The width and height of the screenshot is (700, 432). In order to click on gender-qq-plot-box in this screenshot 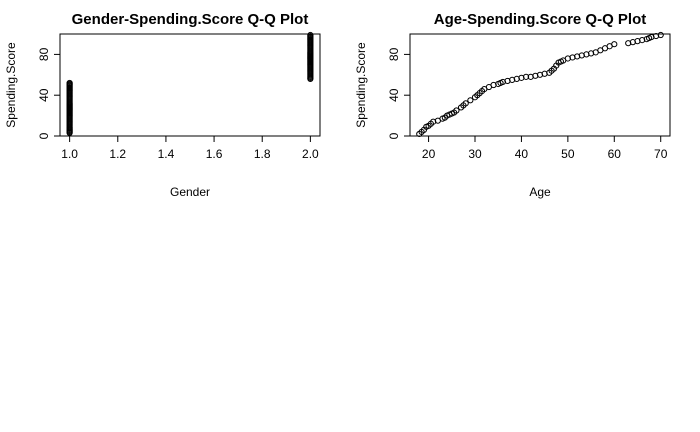, I will do `click(190, 85)`.